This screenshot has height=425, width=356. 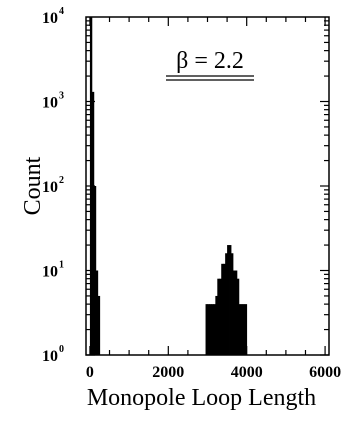 I want to click on x-tick-labels: 0 2000 4000 6000, so click(x=213, y=372).